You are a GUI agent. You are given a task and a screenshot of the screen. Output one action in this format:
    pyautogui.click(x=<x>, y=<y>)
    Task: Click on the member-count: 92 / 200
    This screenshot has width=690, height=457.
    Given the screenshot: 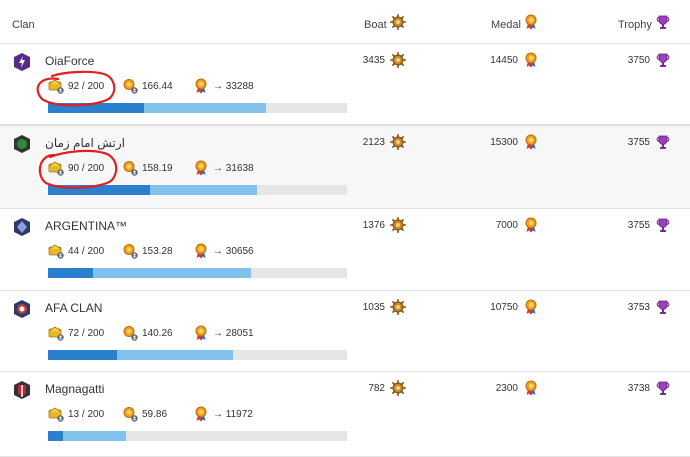 What is the action you would take?
    pyautogui.click(x=86, y=86)
    